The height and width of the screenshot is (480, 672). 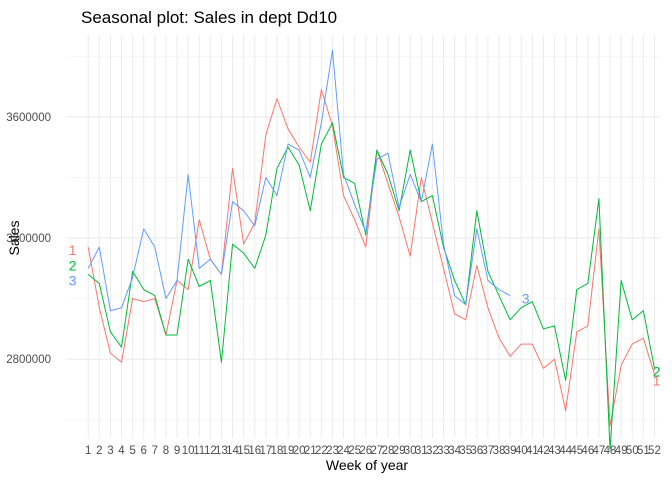 I want to click on x-tick-label: 9, so click(x=177, y=451).